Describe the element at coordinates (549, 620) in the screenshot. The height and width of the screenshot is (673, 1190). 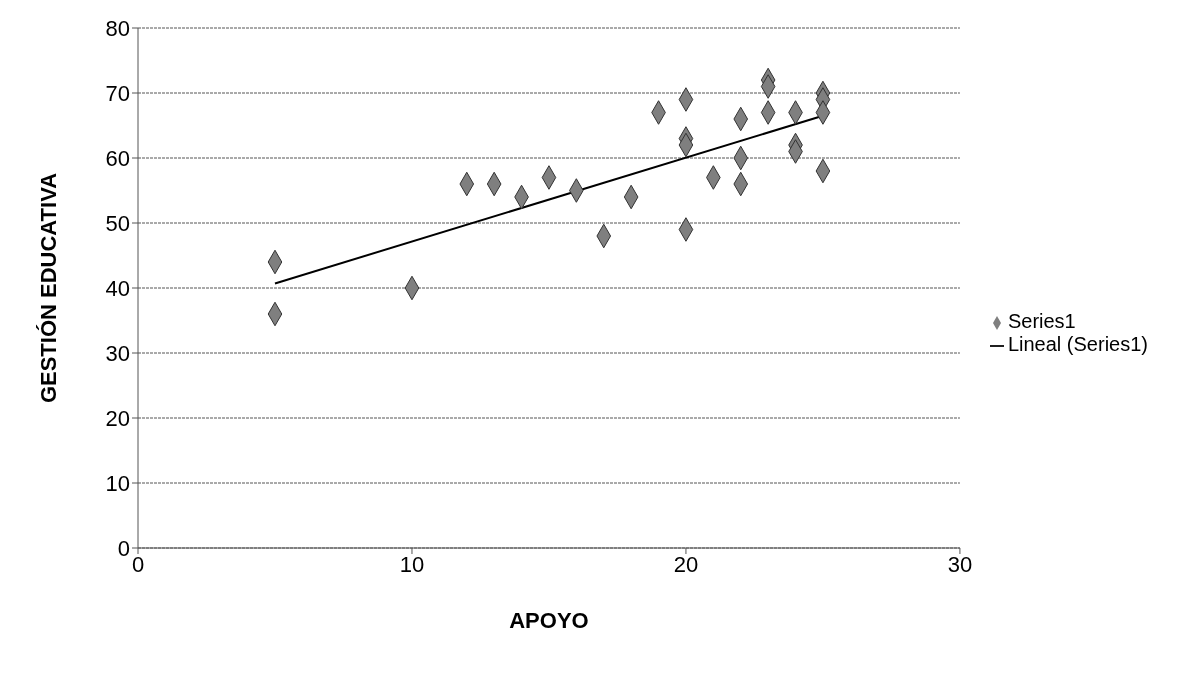
I see `x-axis-title: APOYO` at that location.